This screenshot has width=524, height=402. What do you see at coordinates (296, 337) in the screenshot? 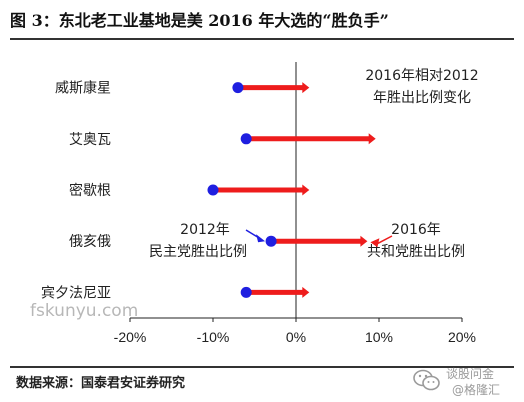
I see `x-tick-label: 0%` at bounding box center [296, 337].